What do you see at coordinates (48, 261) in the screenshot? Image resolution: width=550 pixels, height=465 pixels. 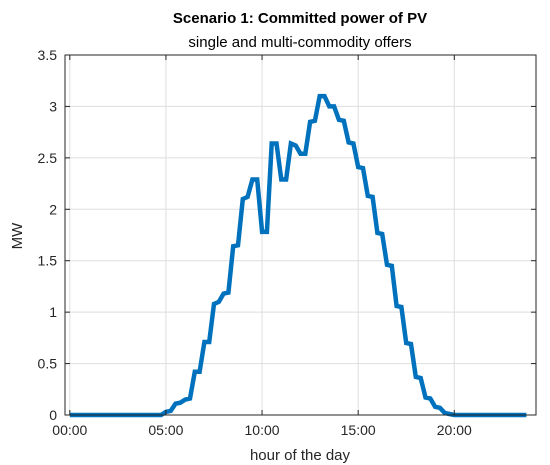 I see `y-tick-label: 1.5` at bounding box center [48, 261].